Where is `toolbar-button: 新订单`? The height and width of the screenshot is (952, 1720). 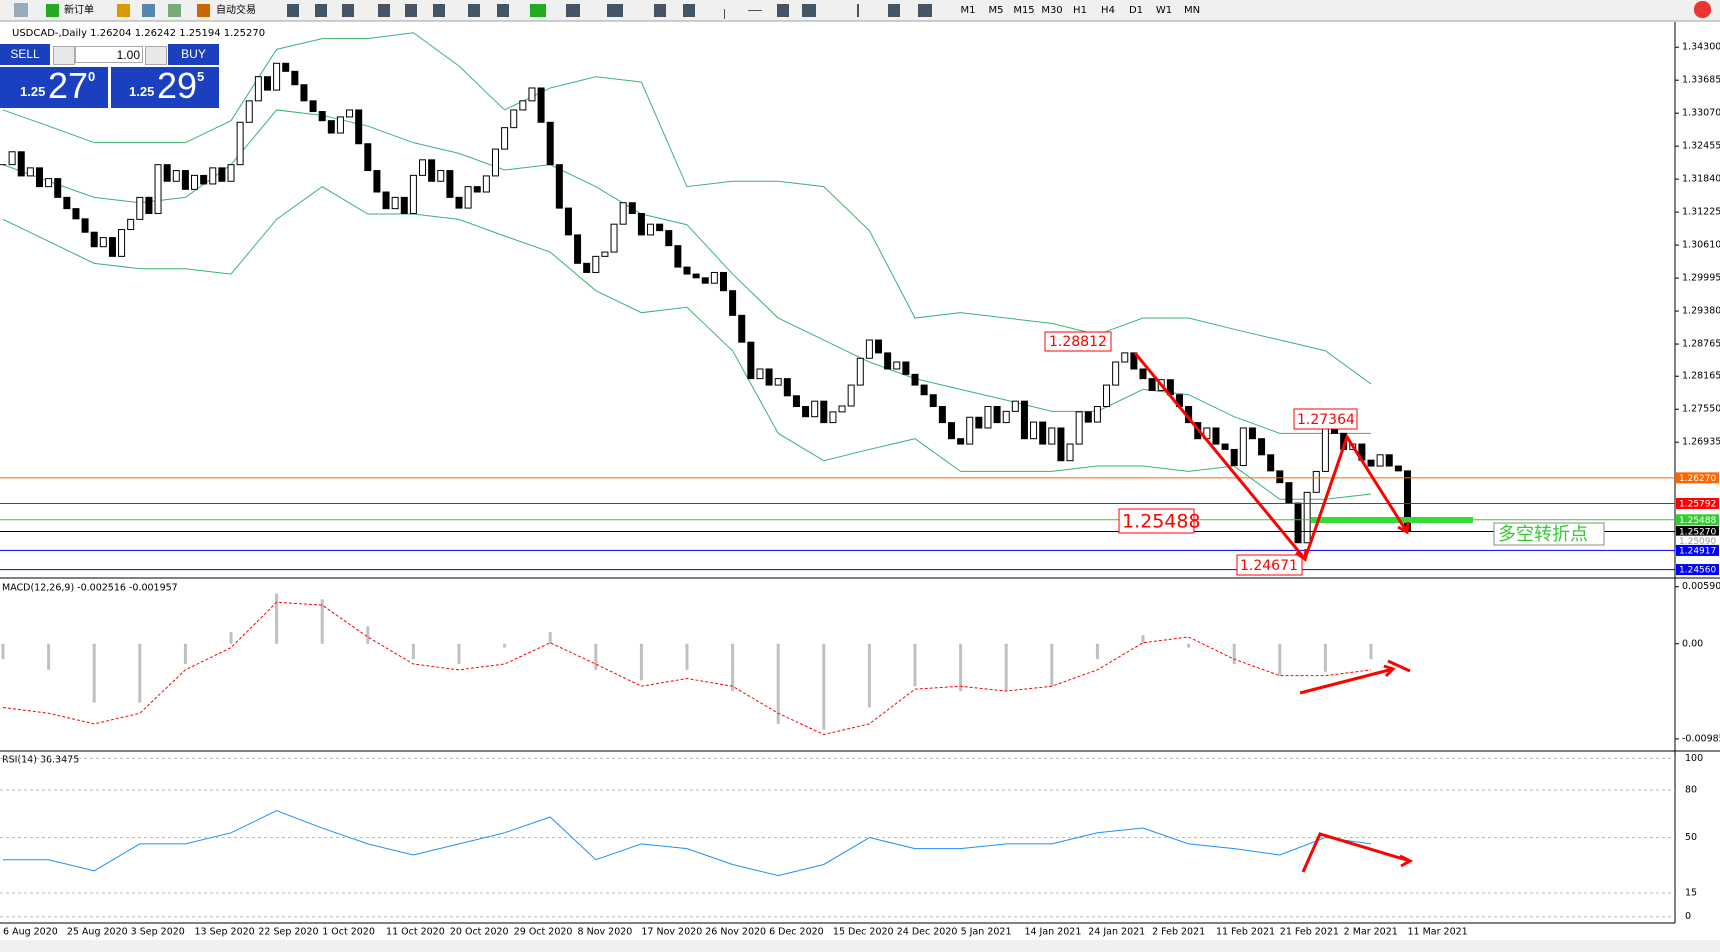 toolbar-button: 新订单 is located at coordinates (79, 9).